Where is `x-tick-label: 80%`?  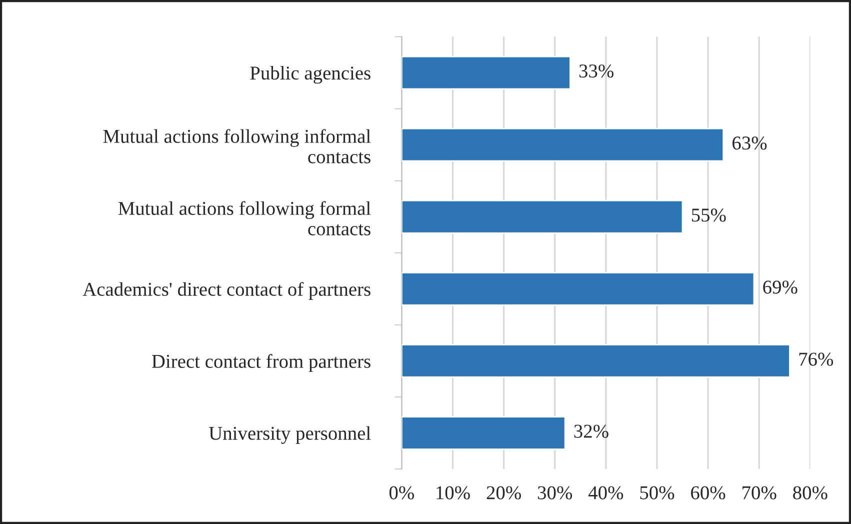 x-tick-label: 80% is located at coordinates (810, 493).